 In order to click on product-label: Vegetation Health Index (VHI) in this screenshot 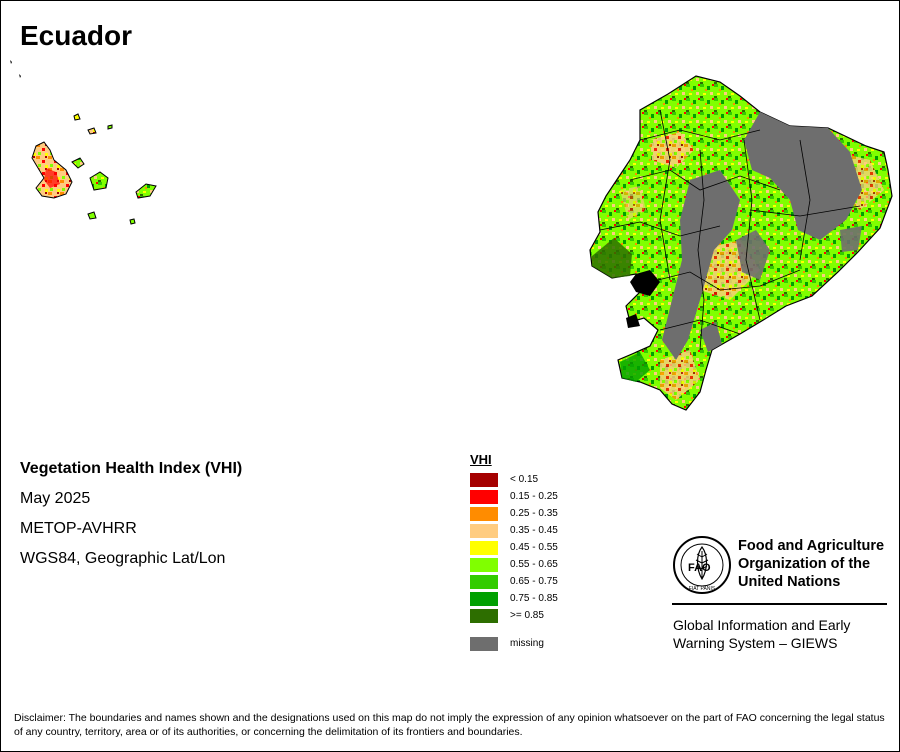, I will do `click(131, 468)`.